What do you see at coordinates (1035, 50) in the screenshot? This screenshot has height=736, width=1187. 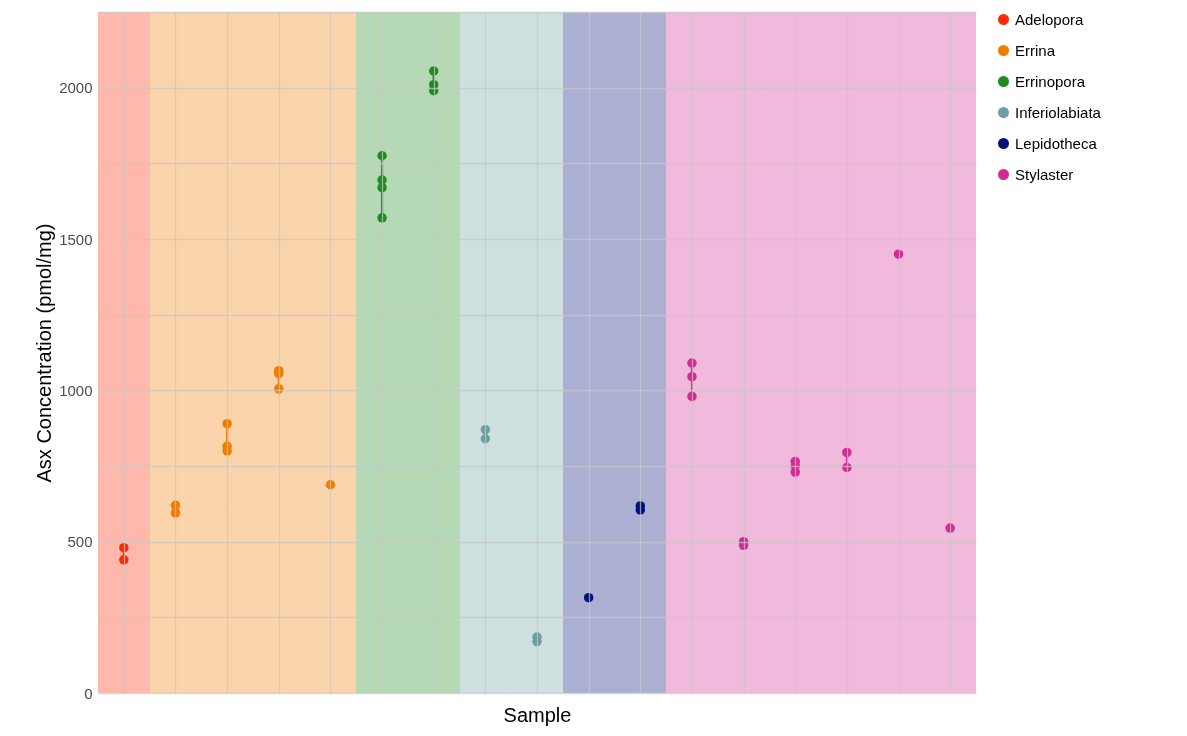 I see `legend-label: Errina` at bounding box center [1035, 50].